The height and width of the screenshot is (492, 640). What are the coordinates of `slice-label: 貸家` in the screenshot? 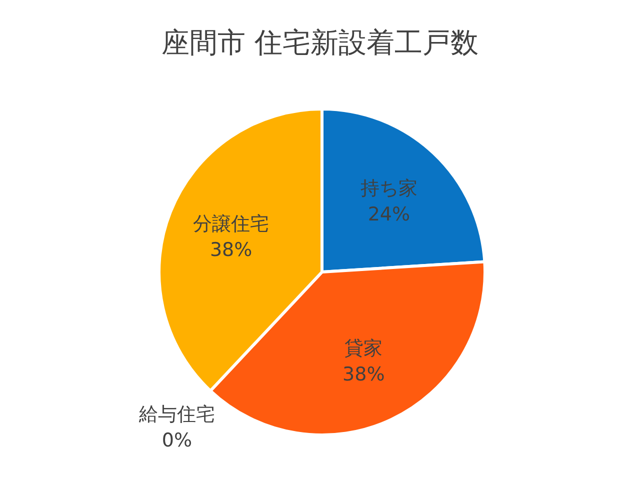 It's located at (363, 348).